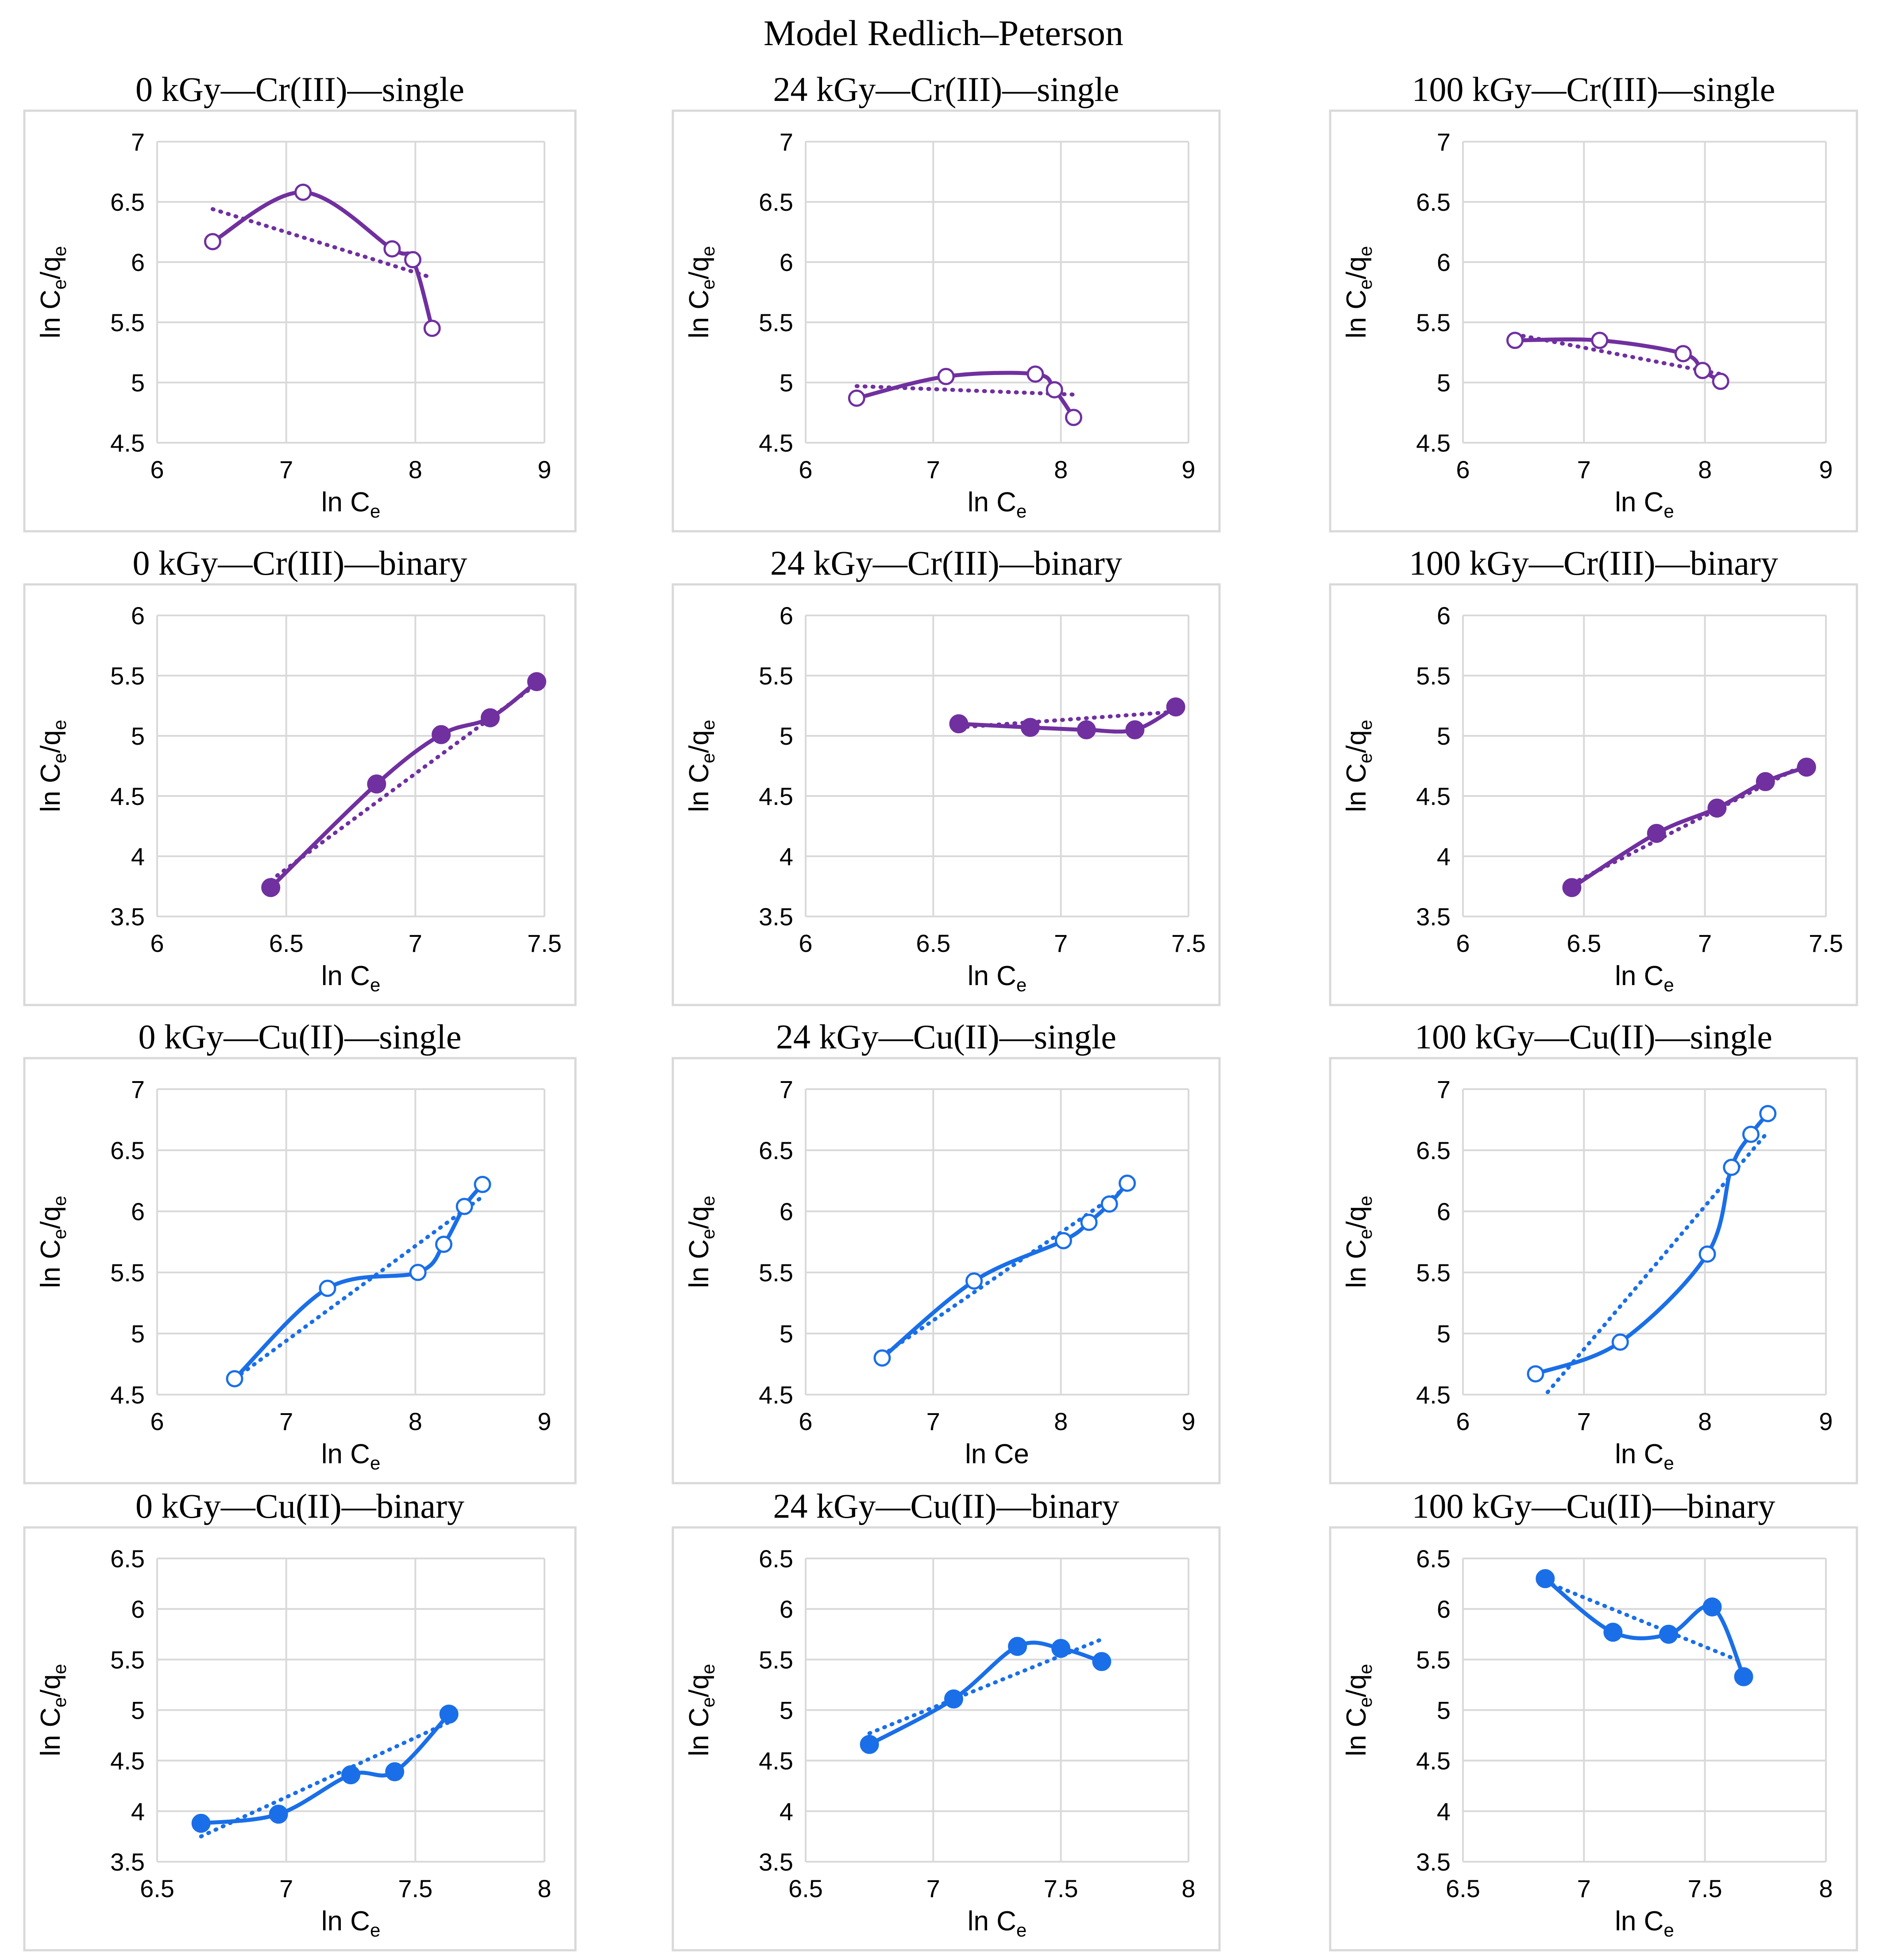 The width and height of the screenshot is (1887, 1960). What do you see at coordinates (286, 943) in the screenshot?
I see `x-tick-label: 6.5` at bounding box center [286, 943].